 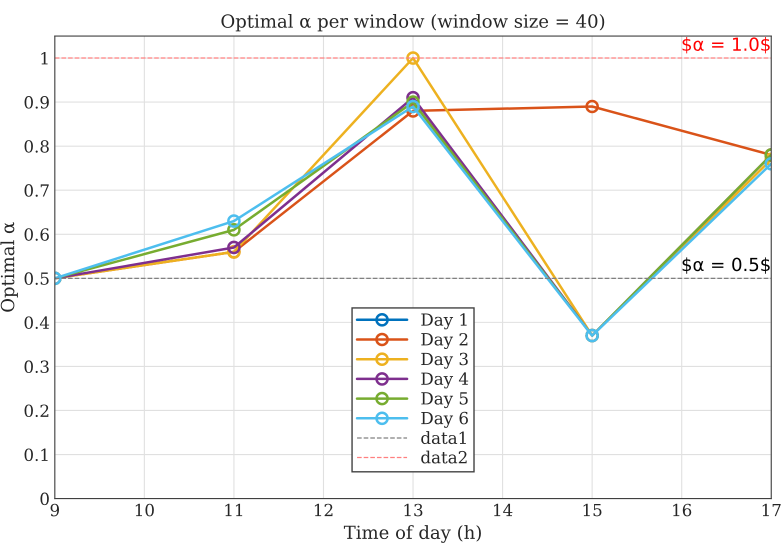 I want to click on y-tick-label: 0.7, so click(x=36, y=190).